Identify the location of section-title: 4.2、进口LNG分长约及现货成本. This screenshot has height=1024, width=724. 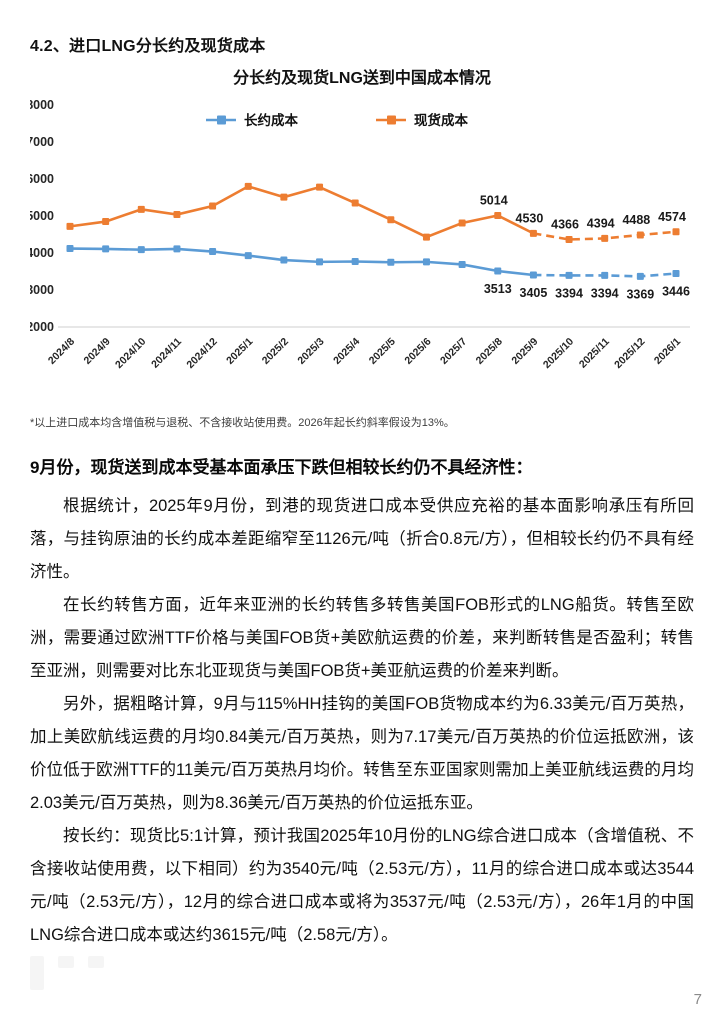
(148, 46).